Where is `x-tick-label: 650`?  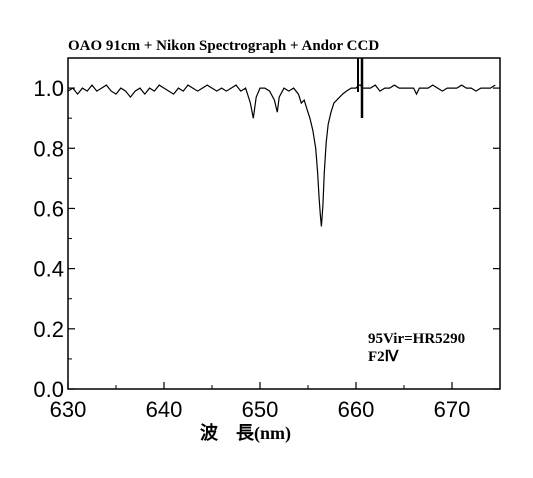 x-tick-label: 650 is located at coordinates (260, 409).